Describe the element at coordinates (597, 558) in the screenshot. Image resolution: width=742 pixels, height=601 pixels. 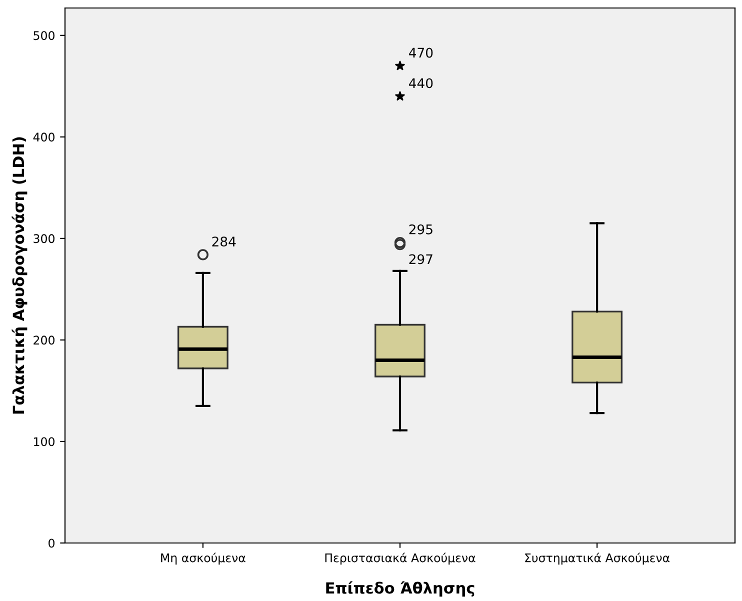
I see `x-tick-label: Συστηματικά Ασκούμενα` at that location.